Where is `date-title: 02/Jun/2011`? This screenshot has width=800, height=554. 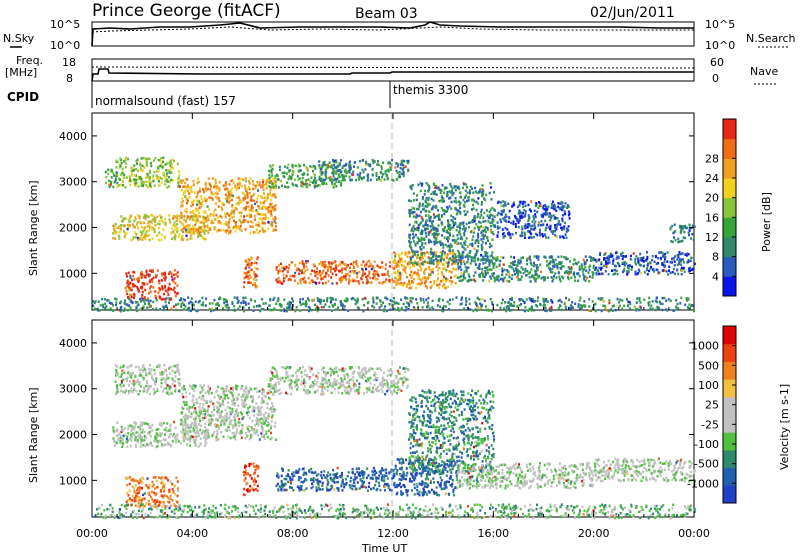
date-title: 02/Jun/2011 is located at coordinates (632, 13).